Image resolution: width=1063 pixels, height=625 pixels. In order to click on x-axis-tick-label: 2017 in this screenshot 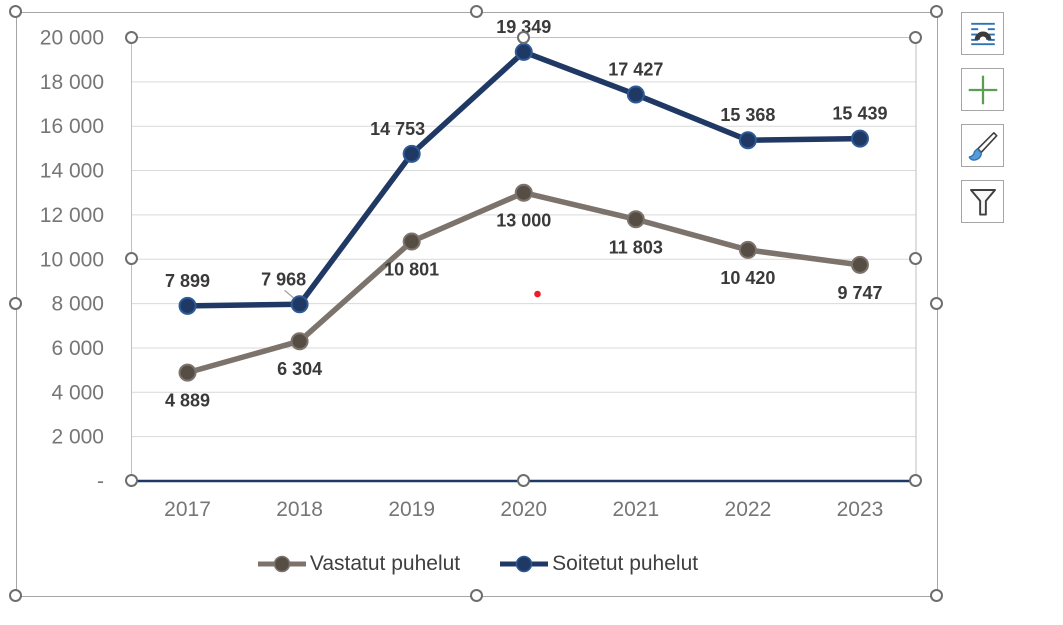, I will do `click(187, 509)`.